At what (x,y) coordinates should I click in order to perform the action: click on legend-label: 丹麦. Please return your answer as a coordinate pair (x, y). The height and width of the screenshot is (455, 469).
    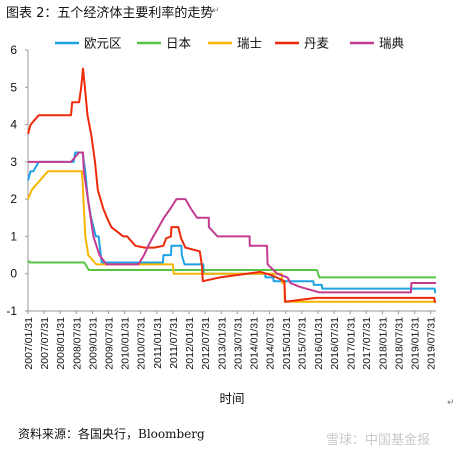
    Looking at the image, I should click on (317, 43).